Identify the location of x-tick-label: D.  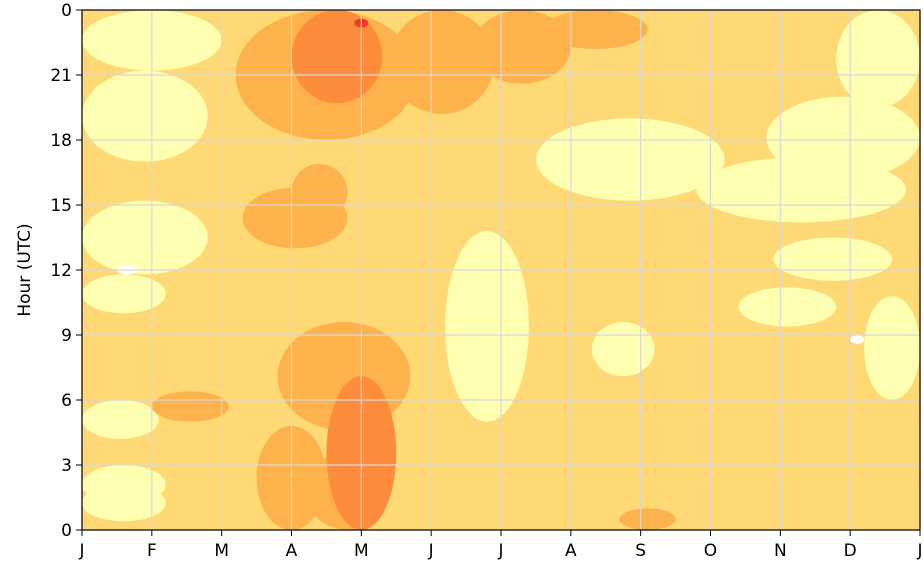
(850, 551).